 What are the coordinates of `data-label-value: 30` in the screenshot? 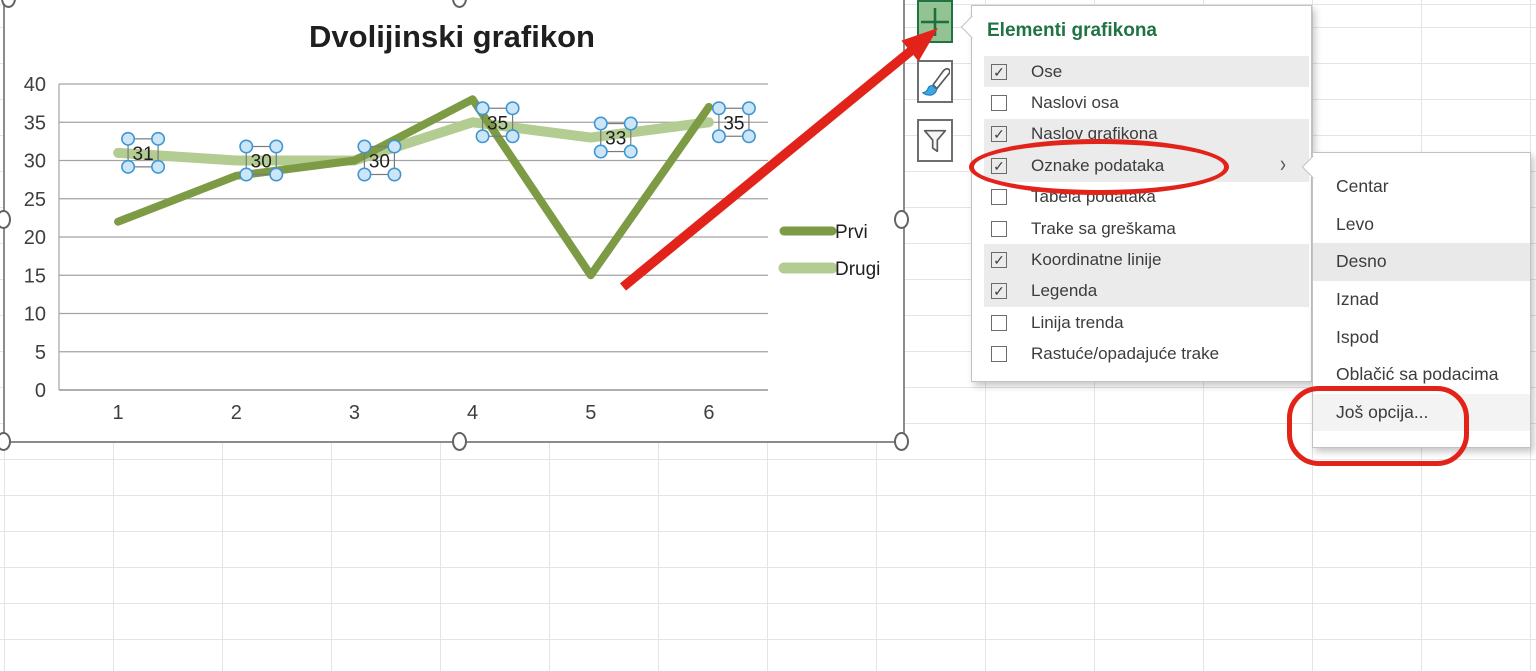 It's located at (261, 162).